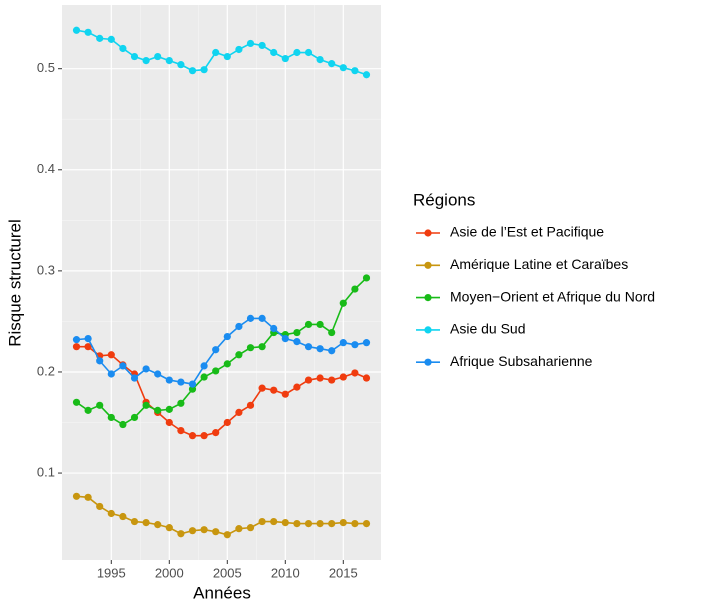  What do you see at coordinates (552, 296) in the screenshot?
I see `legend-label: Moyen−Orient et Afrique du Nord` at bounding box center [552, 296].